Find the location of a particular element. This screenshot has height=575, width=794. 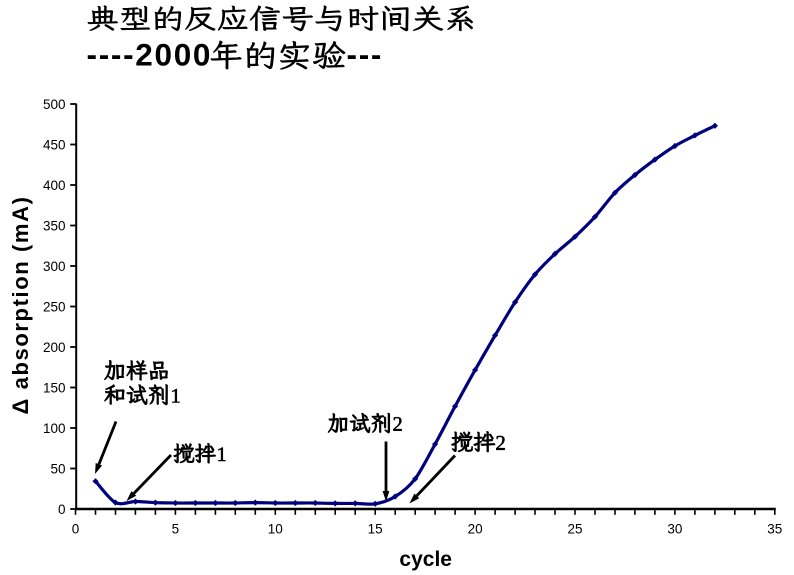

svg-text: 450 is located at coordinates (54, 144).